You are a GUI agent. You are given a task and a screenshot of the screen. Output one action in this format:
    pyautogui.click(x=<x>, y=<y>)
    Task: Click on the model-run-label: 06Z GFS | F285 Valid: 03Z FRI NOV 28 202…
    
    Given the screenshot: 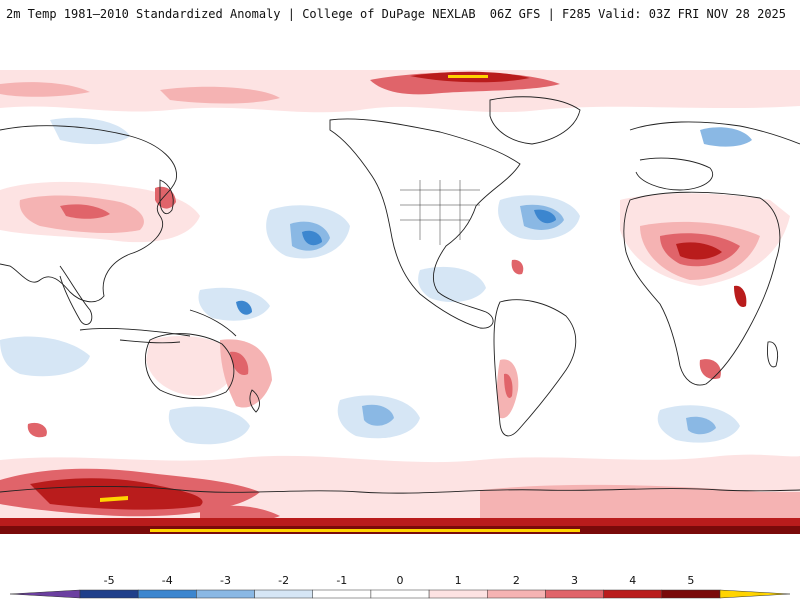 What is the action you would take?
    pyautogui.click(x=637, y=14)
    